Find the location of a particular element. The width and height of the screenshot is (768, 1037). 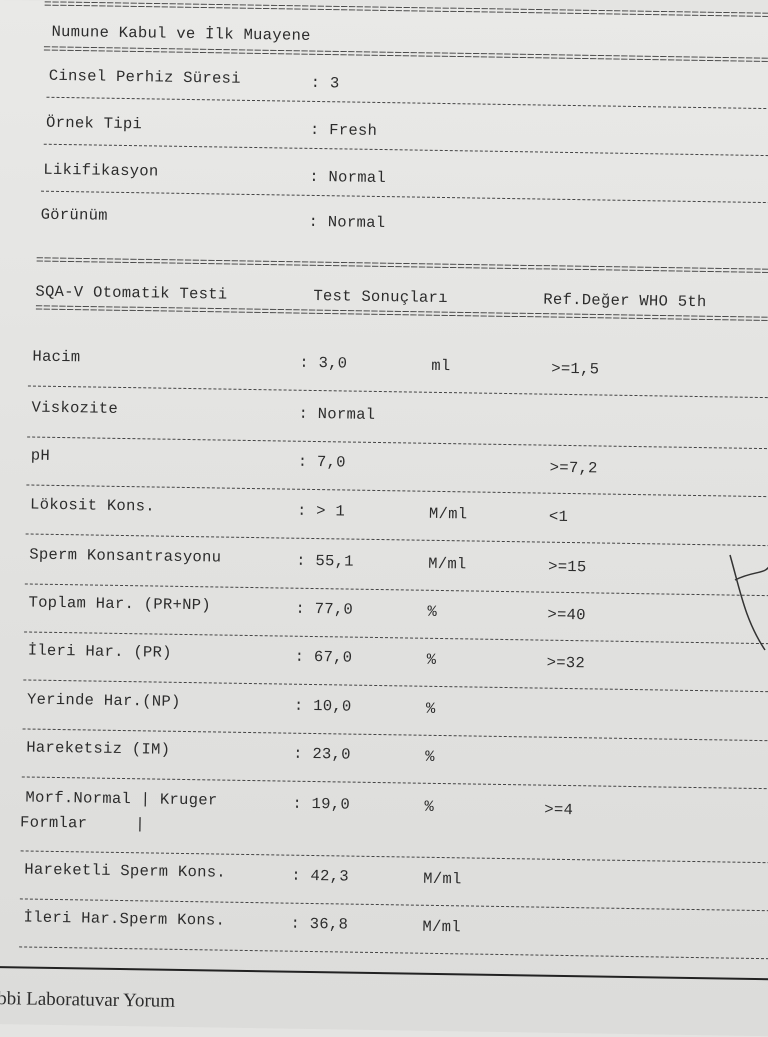

reference-value: <1 is located at coordinates (558, 516).